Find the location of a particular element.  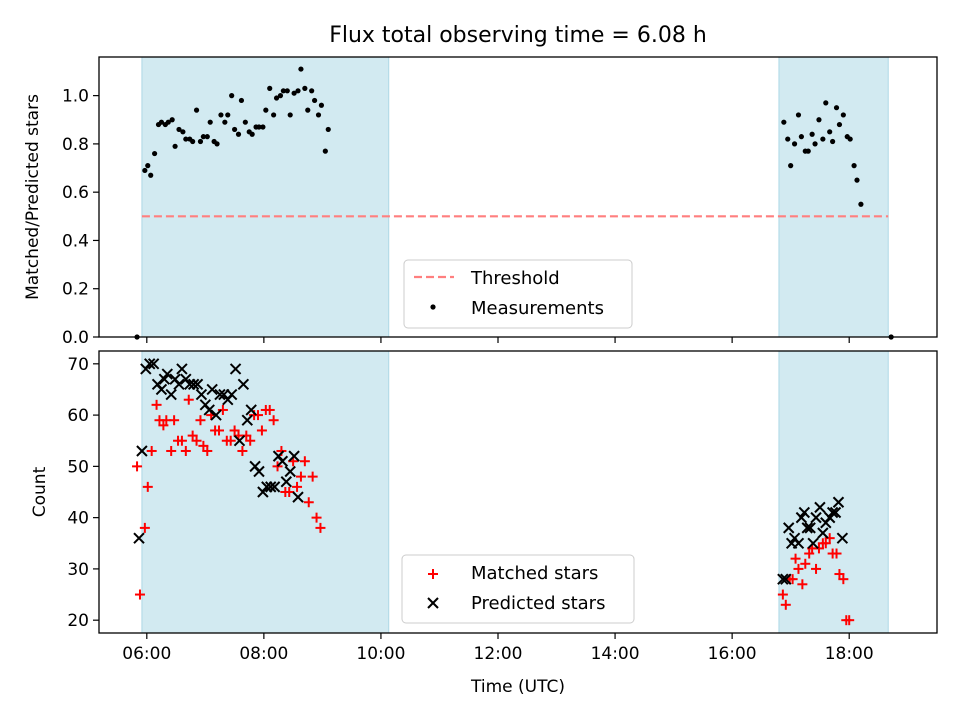

bottom-y-axis-label: Count is located at coordinates (40, 491).